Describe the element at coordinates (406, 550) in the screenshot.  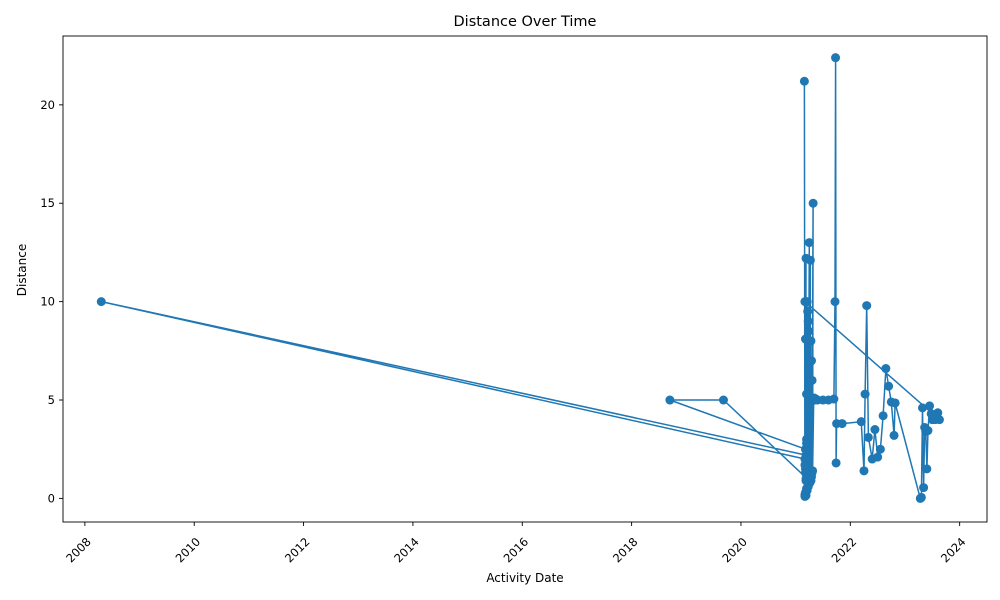
I see `x-tick-label: 2014` at that location.